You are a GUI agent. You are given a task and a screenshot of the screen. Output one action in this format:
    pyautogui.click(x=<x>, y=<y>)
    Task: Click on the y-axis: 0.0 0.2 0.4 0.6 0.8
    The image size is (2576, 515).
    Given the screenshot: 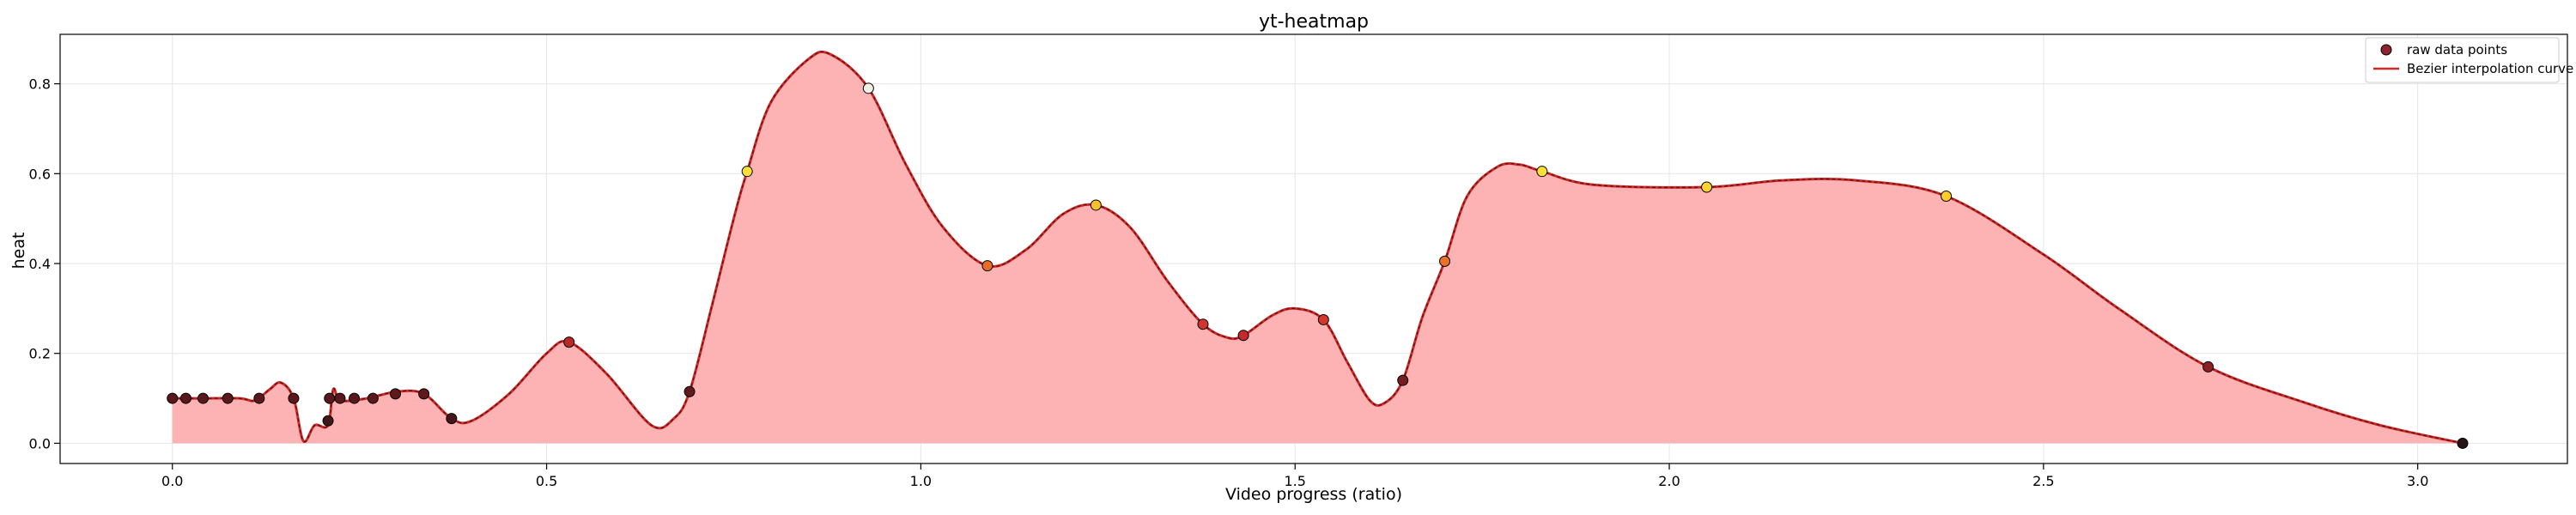 What is the action you would take?
    pyautogui.click(x=44, y=263)
    